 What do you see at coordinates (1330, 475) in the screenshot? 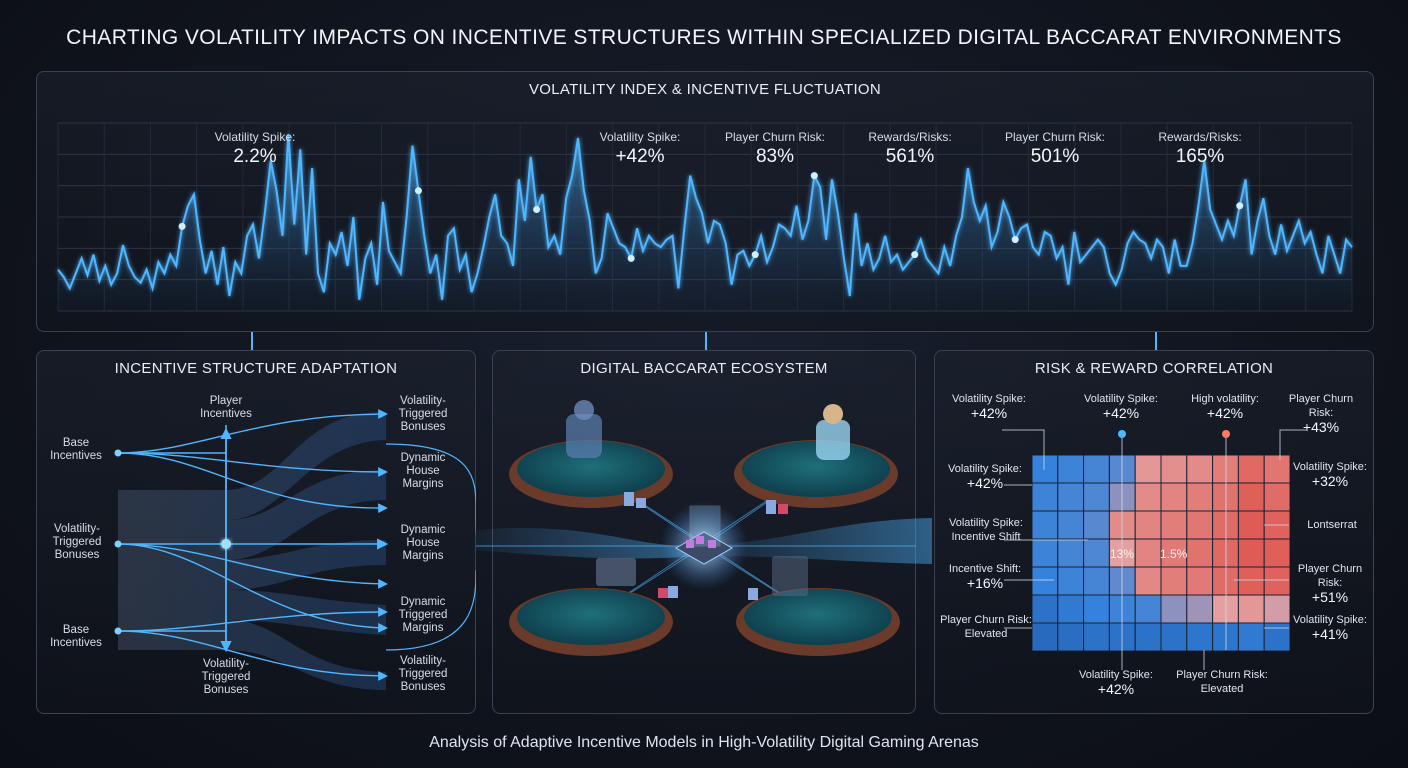
I see `risk-right-label-1: Volatility Spike: +32%` at bounding box center [1330, 475].